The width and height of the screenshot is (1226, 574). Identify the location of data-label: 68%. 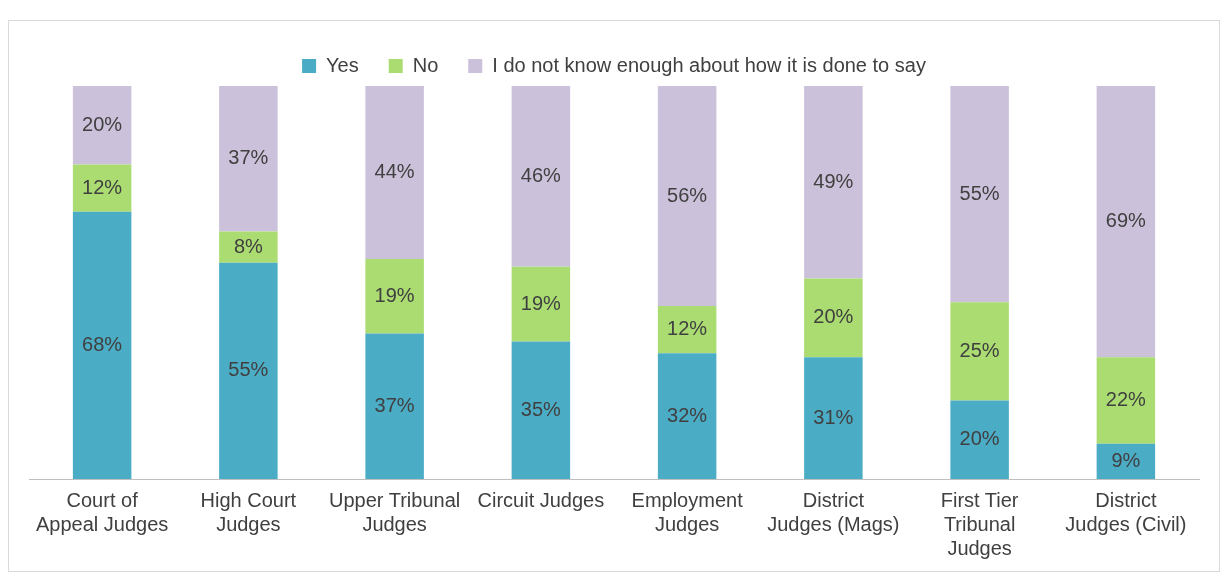
(102, 343).